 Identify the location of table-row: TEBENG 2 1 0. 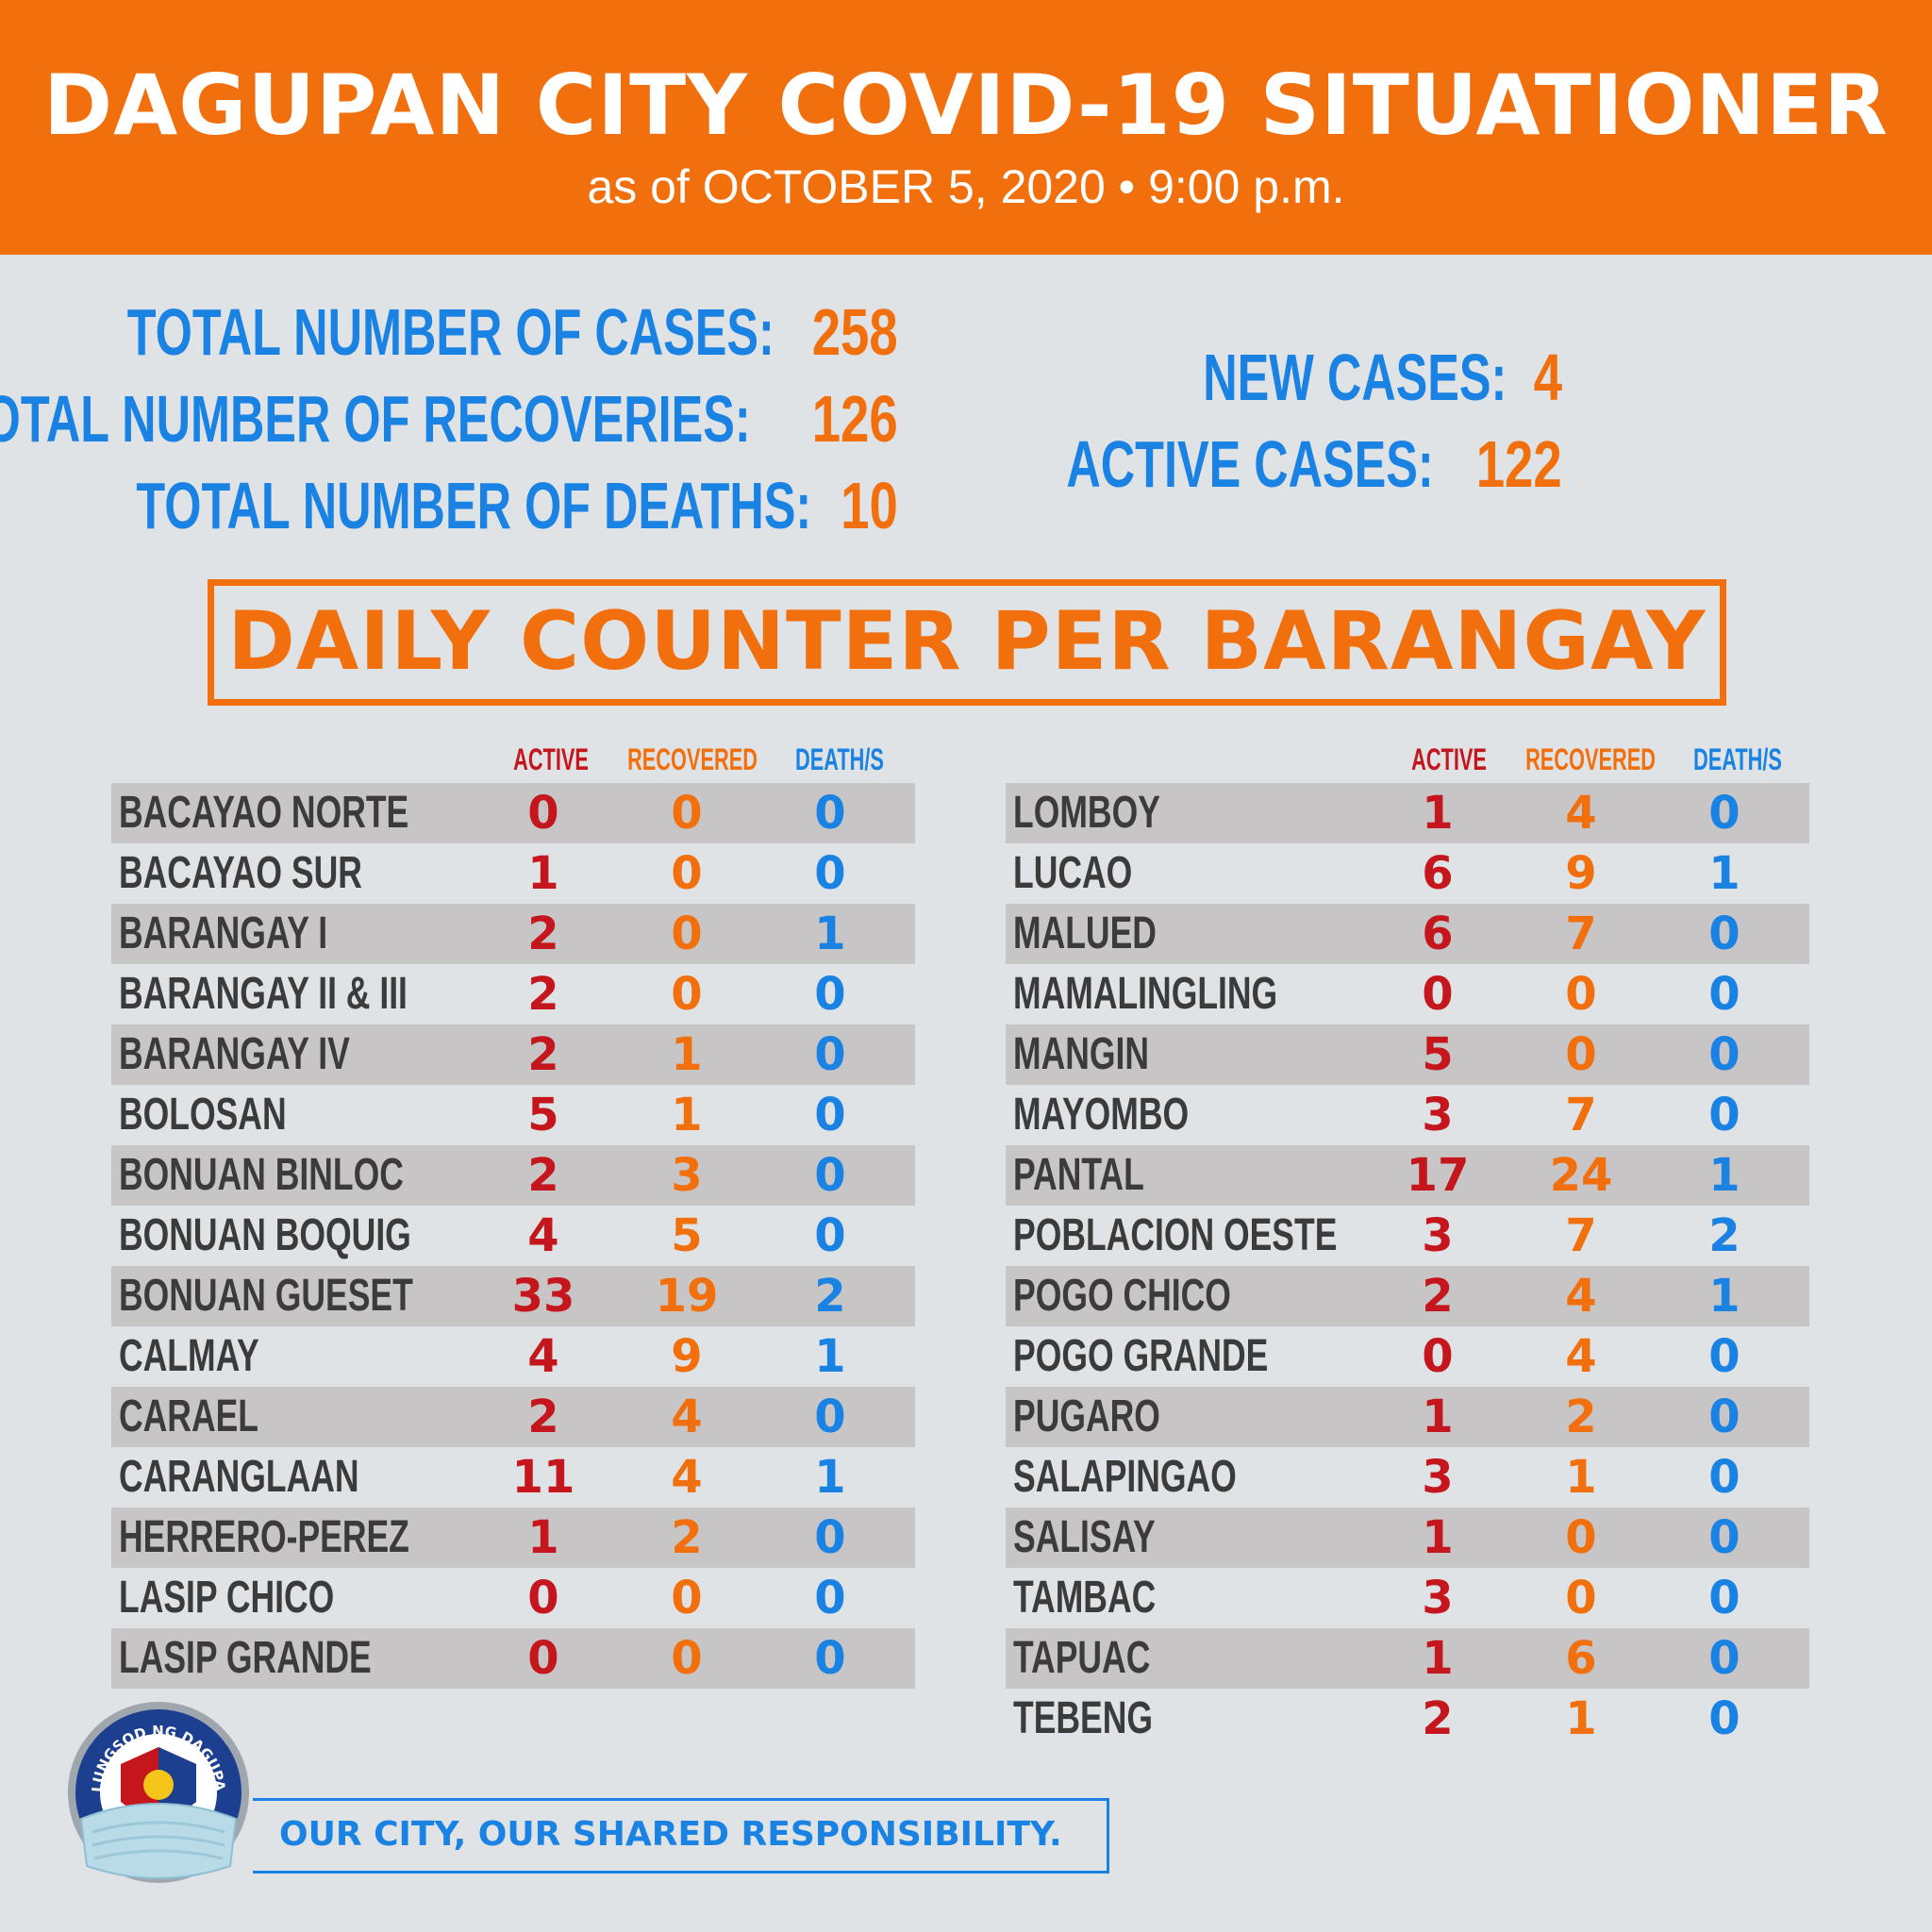
(1407, 1719).